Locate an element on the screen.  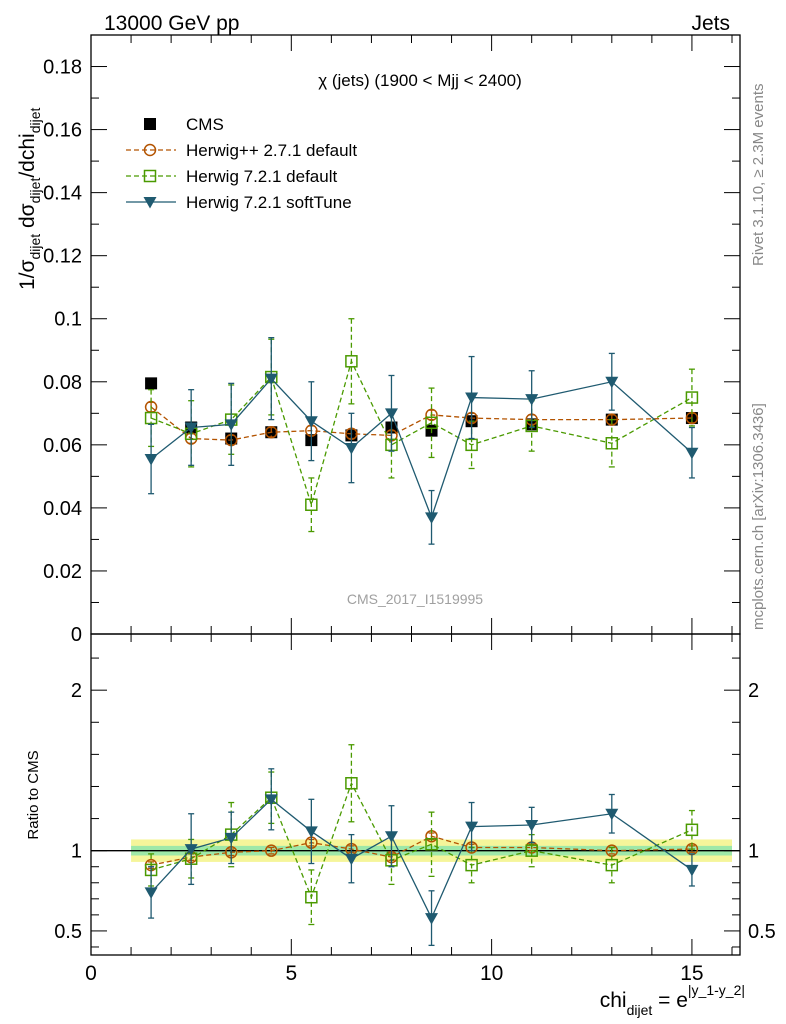
ratio-y-label: Ratio to CMS is located at coordinates (33, 794).